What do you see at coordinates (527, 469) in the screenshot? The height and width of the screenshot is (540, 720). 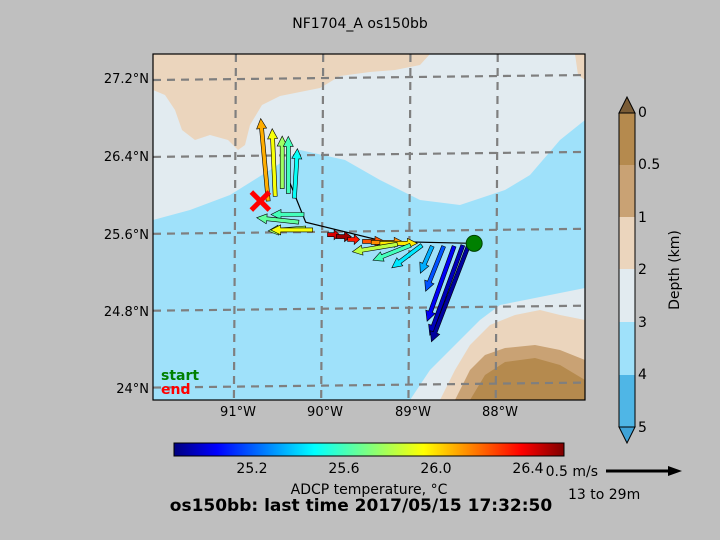 I see `temp-tick-26.4: 26.4` at bounding box center [527, 469].